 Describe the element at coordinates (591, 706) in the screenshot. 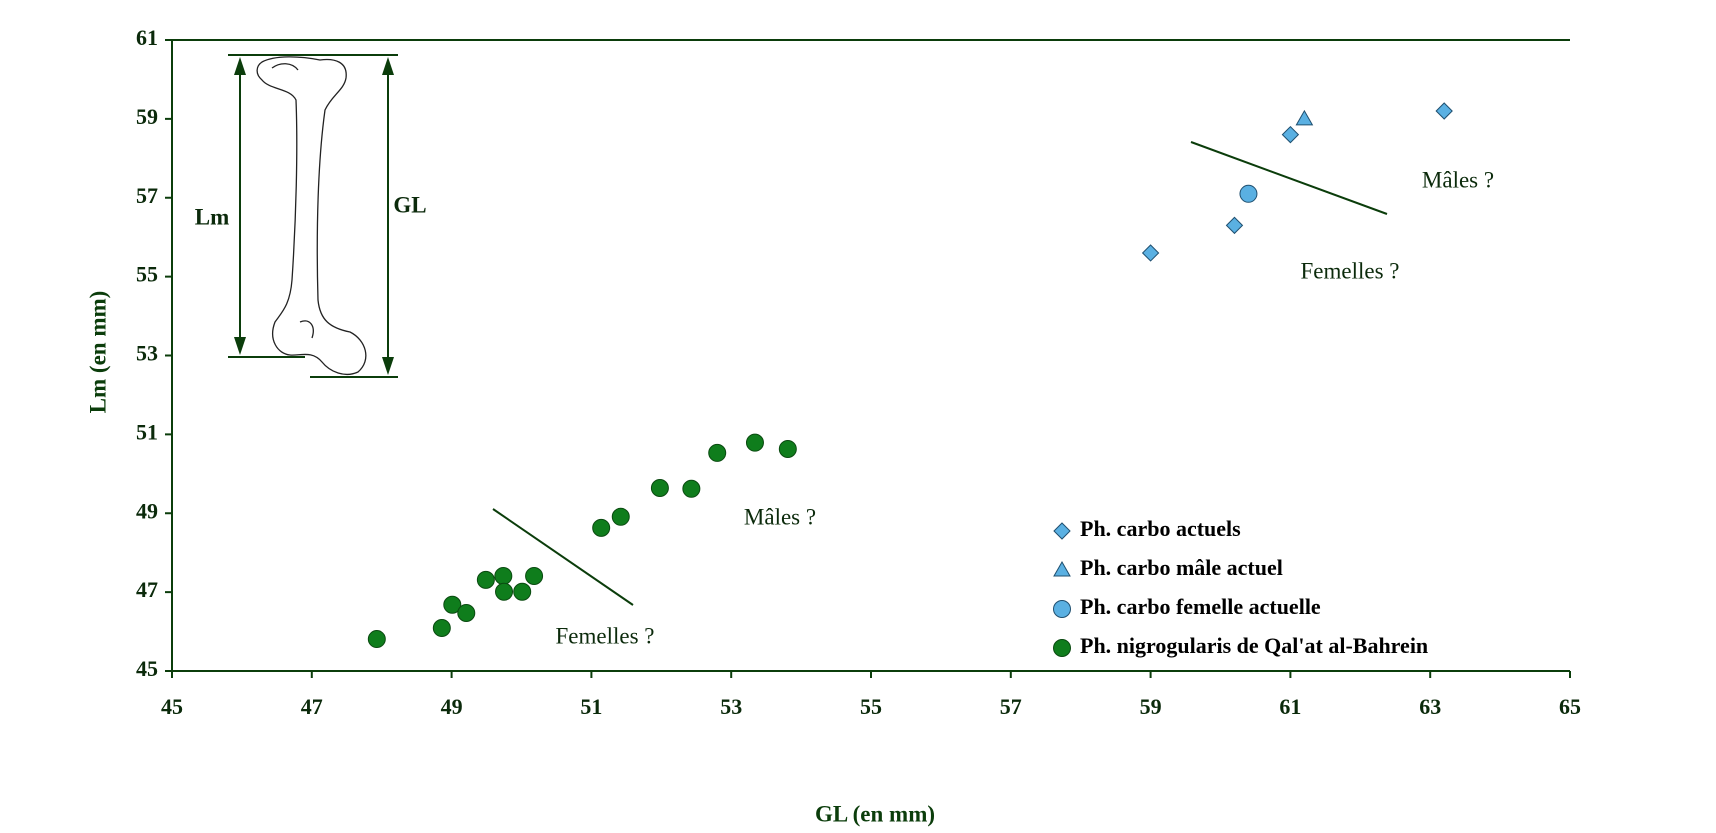

I see `x-tick-label: 51` at that location.